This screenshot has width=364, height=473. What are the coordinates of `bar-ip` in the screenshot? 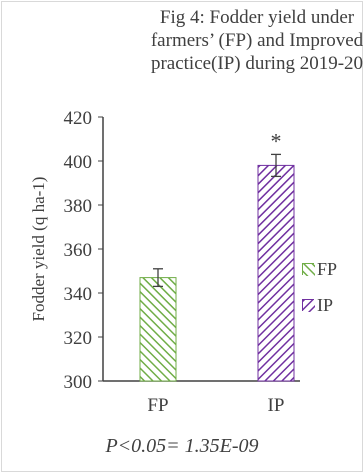 It's located at (276, 273).